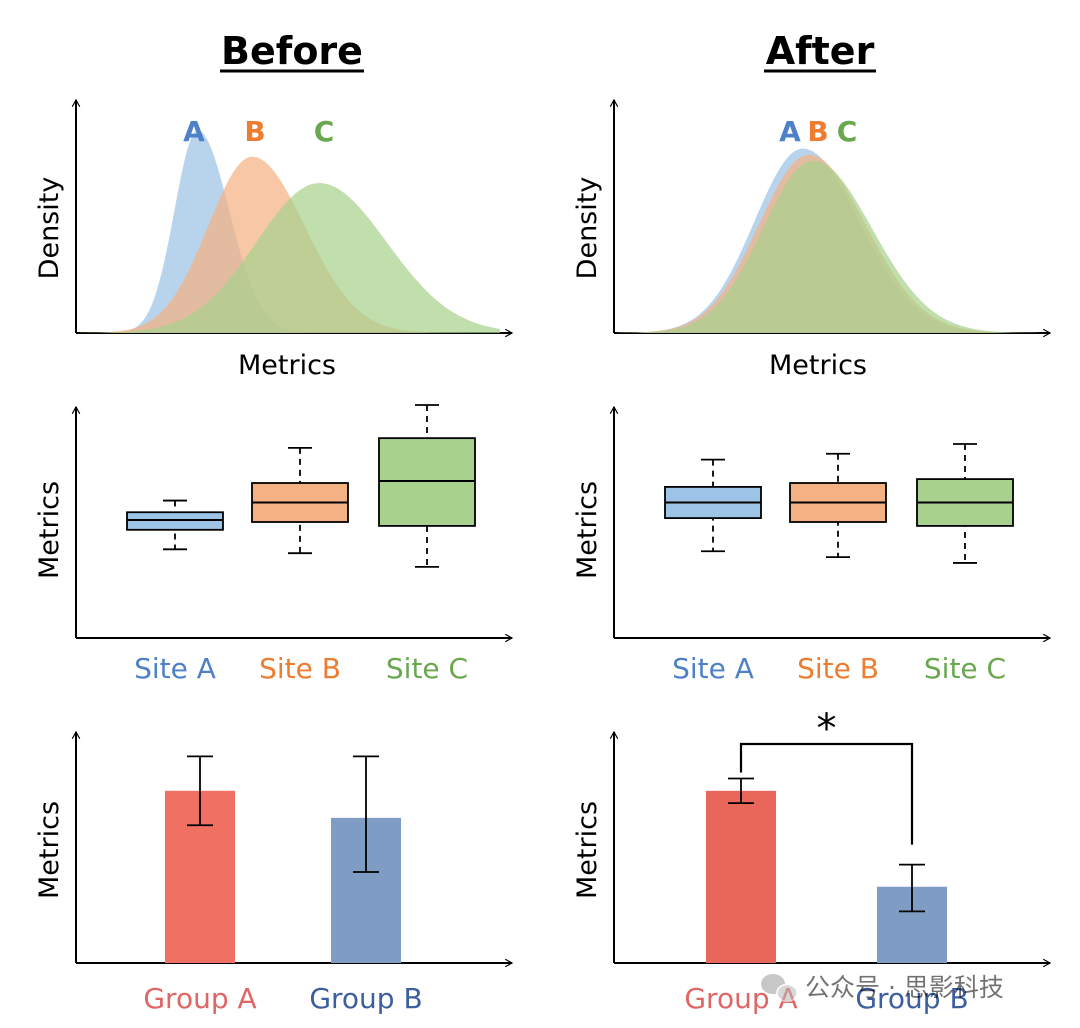 The width and height of the screenshot is (1080, 1028). I want to click on before-title: Before, so click(292, 51).